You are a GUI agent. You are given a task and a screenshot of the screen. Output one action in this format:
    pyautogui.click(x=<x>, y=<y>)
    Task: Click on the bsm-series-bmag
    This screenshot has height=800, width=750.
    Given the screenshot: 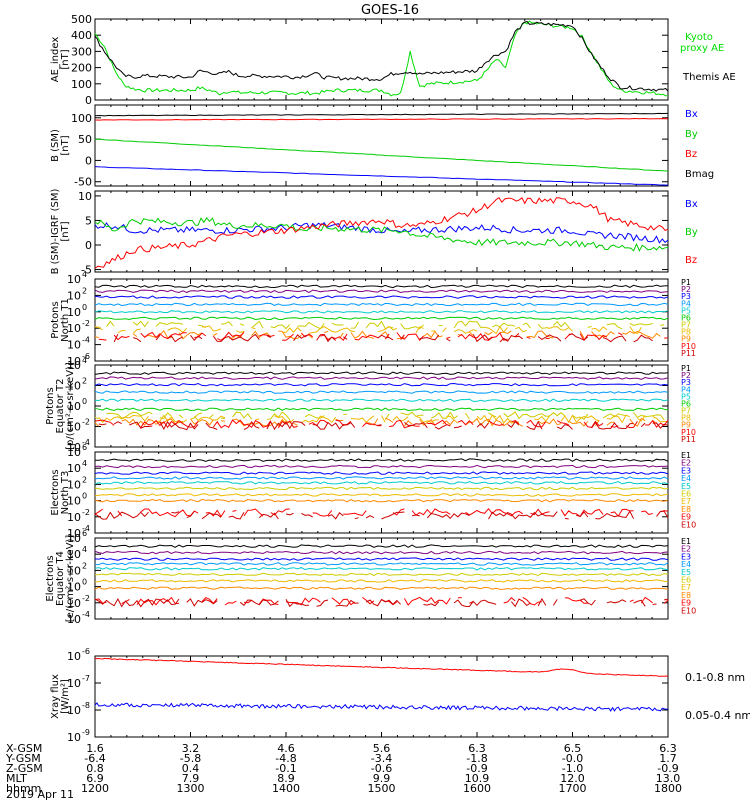 What is the action you would take?
    pyautogui.click(x=381, y=114)
    